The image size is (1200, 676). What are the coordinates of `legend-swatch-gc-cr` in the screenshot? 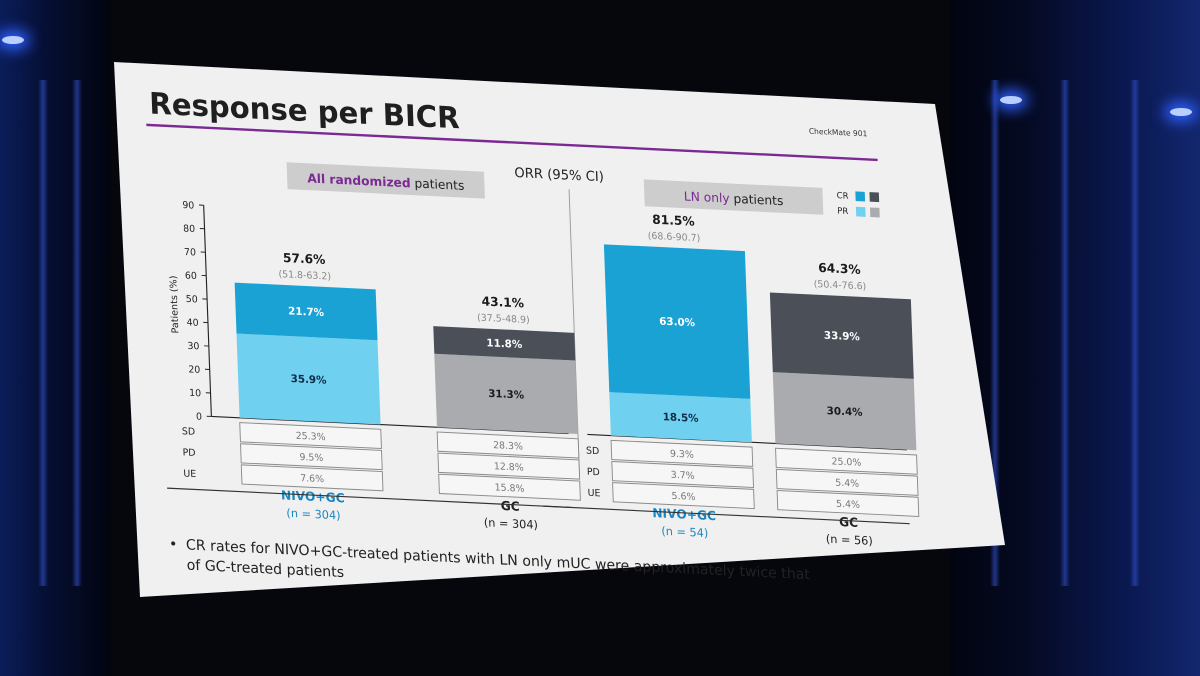 It's located at (874, 197).